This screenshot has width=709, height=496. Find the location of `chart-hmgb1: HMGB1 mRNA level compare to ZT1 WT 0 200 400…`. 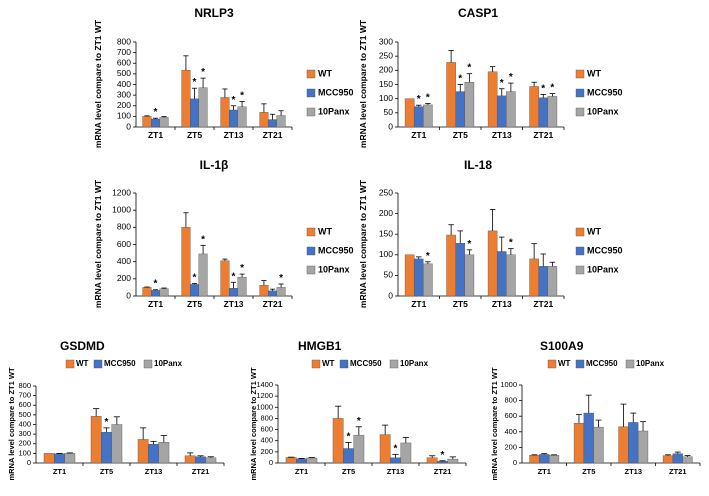

chart-hmgb1: HMGB1 mRNA level compare to ZT1 WT 0 200 400… is located at coordinates (358, 410).